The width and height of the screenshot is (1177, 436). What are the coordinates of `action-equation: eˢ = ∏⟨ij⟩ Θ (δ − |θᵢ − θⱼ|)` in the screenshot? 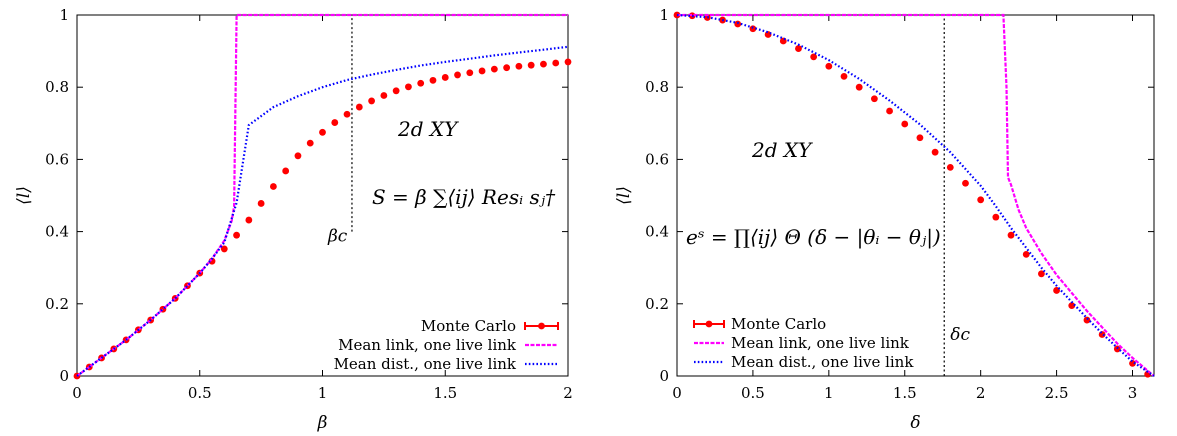 It's located at (813, 237).